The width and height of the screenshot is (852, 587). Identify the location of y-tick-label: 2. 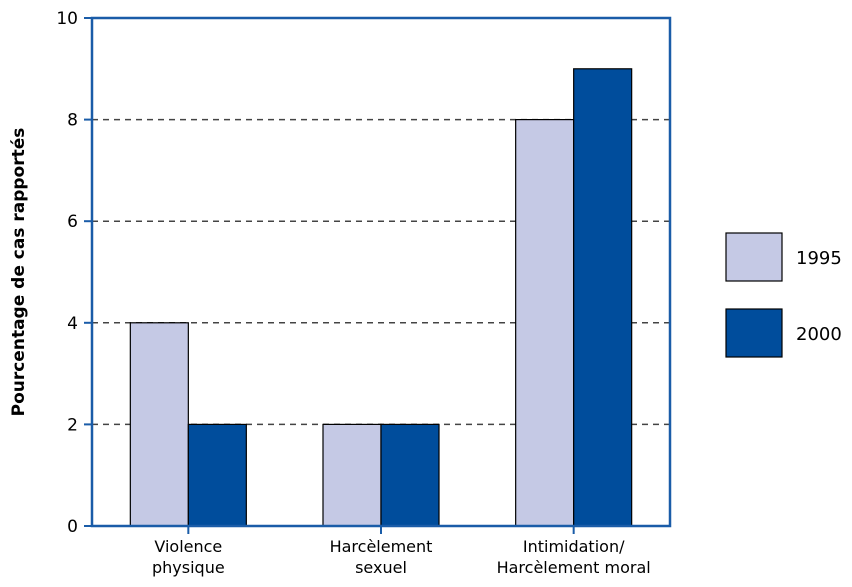
(72, 425).